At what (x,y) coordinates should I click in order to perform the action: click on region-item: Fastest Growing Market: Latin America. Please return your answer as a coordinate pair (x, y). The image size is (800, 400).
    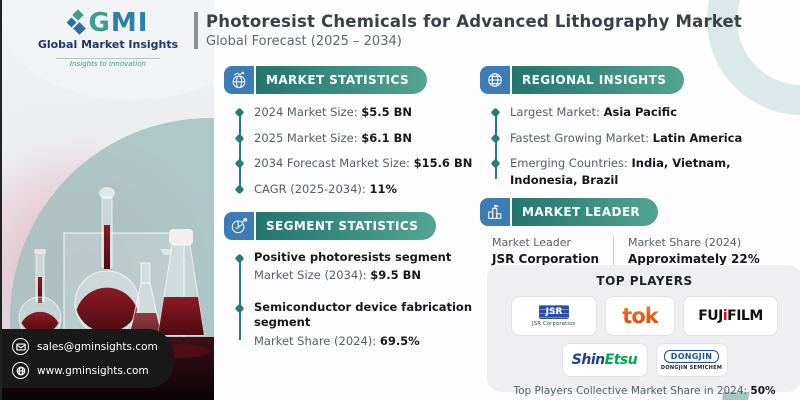
    Looking at the image, I should click on (636, 138).